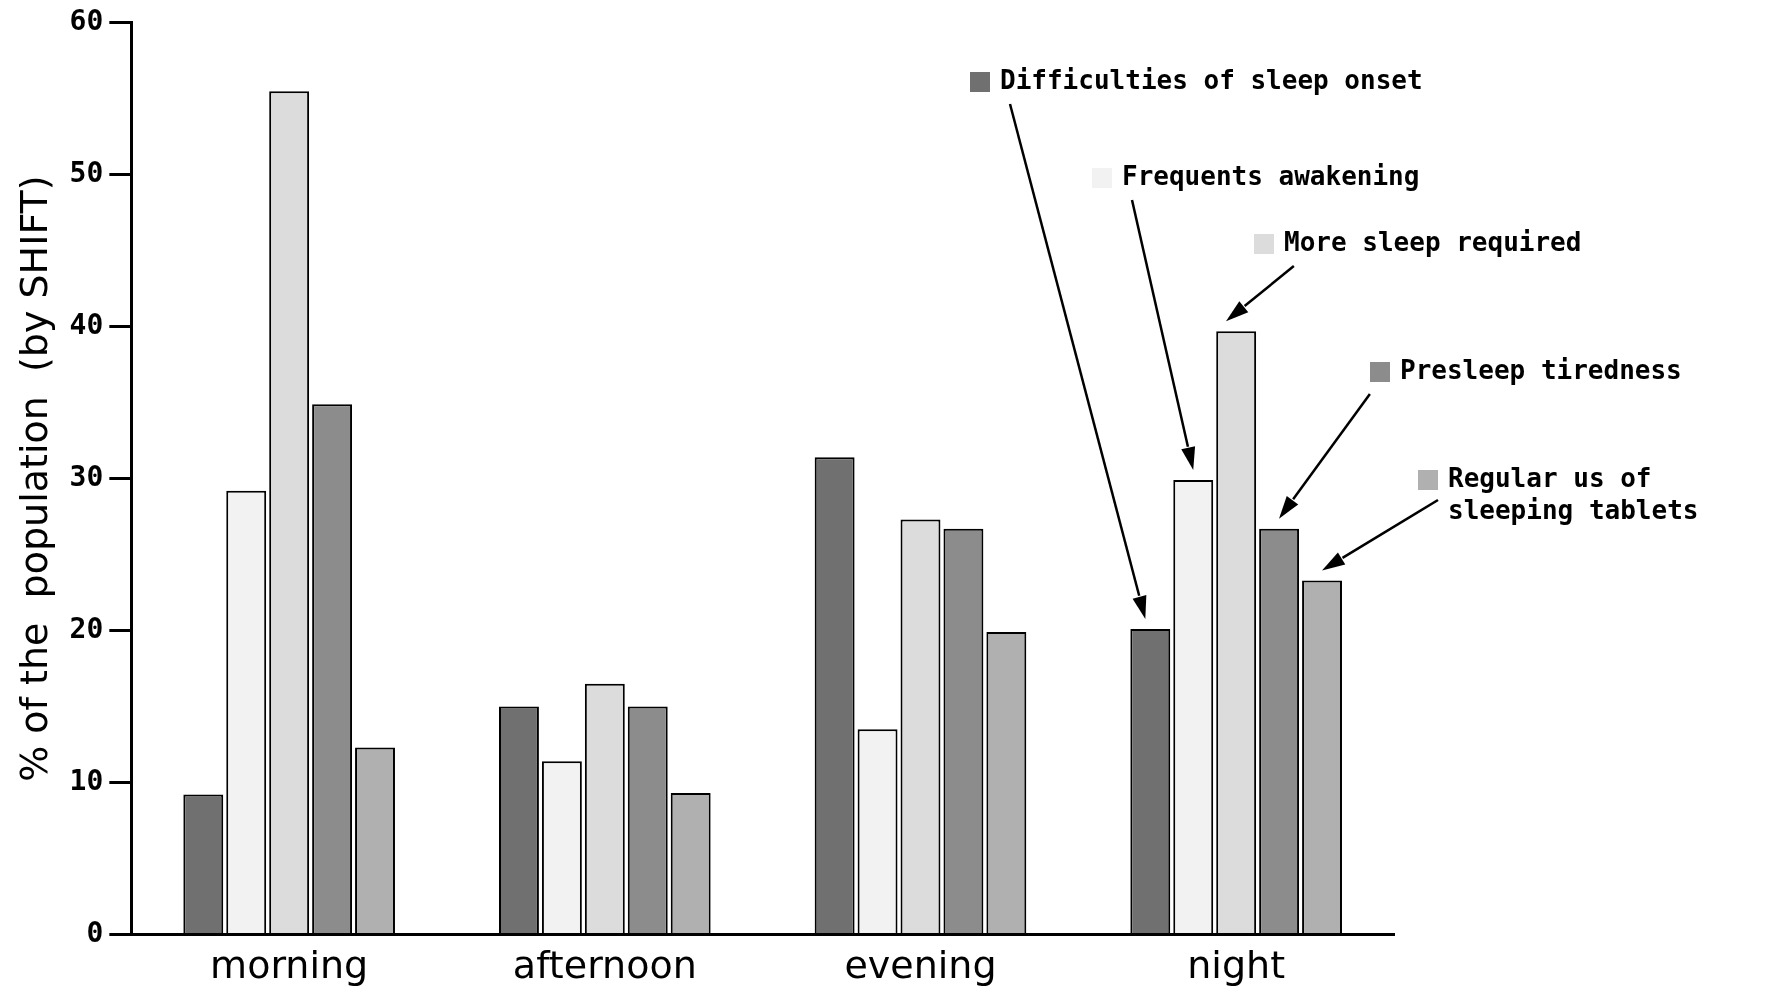 This screenshot has height=1004, width=1774. Describe the element at coordinates (1433, 241) in the screenshot. I see `legend-label: More sleep required` at that location.